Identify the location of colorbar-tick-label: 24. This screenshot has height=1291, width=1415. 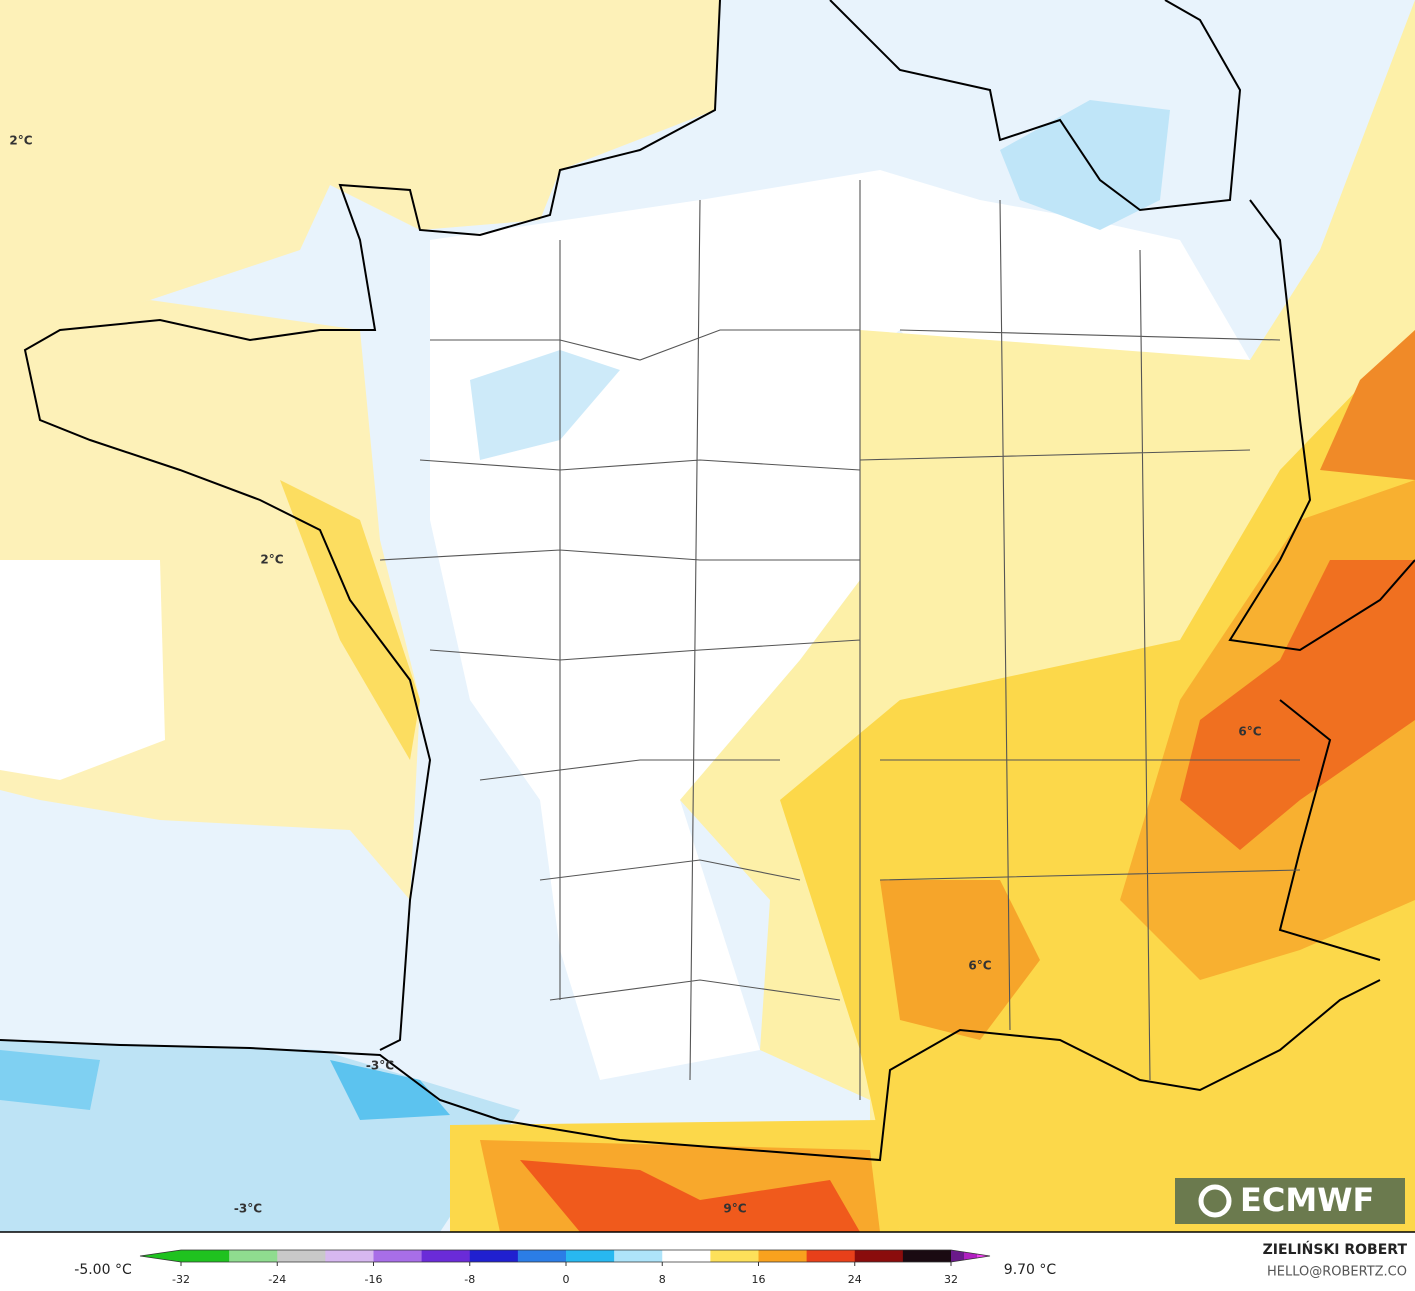
(855, 1279).